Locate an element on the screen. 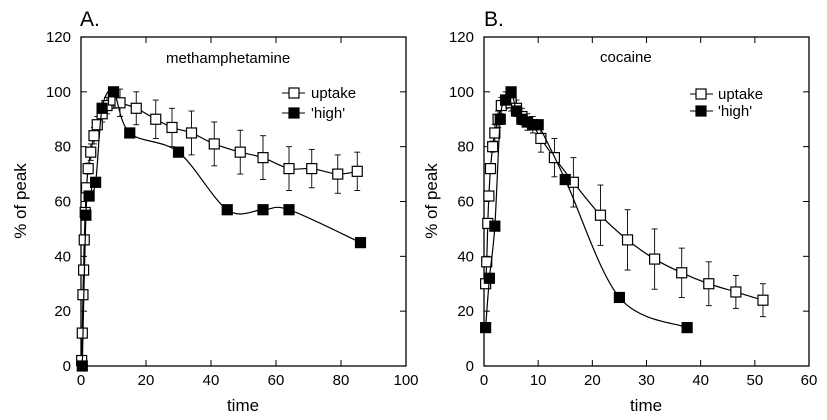 This screenshot has width=827, height=420. x-tick-label: 80 is located at coordinates (341, 380).